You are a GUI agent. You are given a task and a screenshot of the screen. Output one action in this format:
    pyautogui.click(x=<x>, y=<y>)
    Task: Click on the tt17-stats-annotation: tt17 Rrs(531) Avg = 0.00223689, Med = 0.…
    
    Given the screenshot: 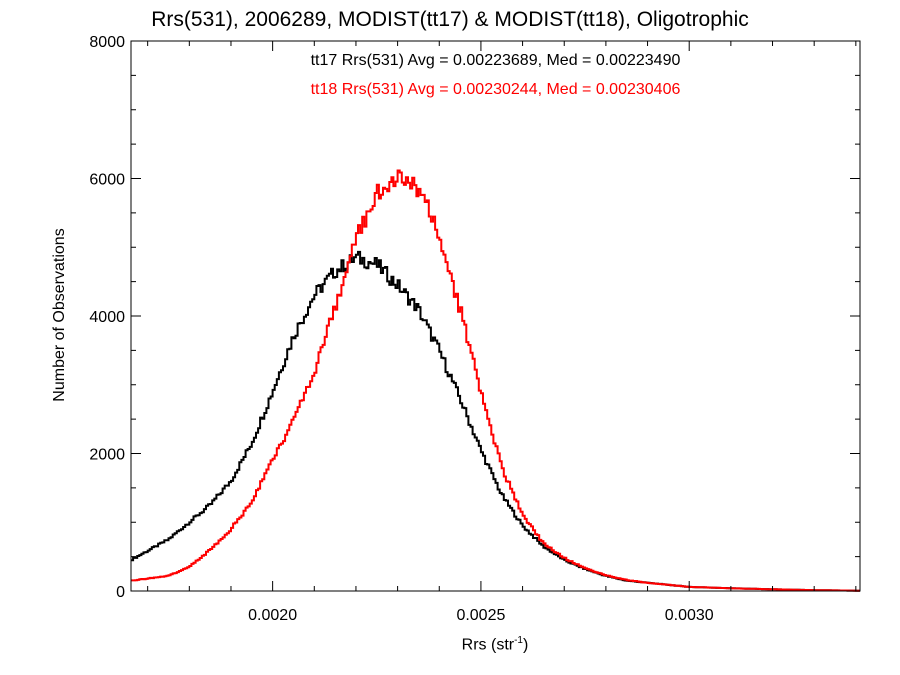 What is the action you would take?
    pyautogui.click(x=495, y=60)
    